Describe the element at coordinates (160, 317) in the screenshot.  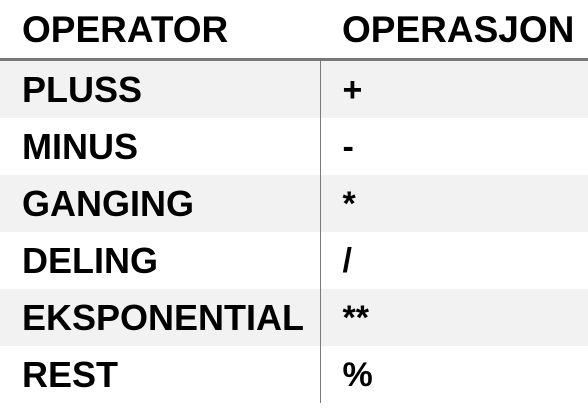
I see `operator-name: EKSPONENTIAL` at that location.